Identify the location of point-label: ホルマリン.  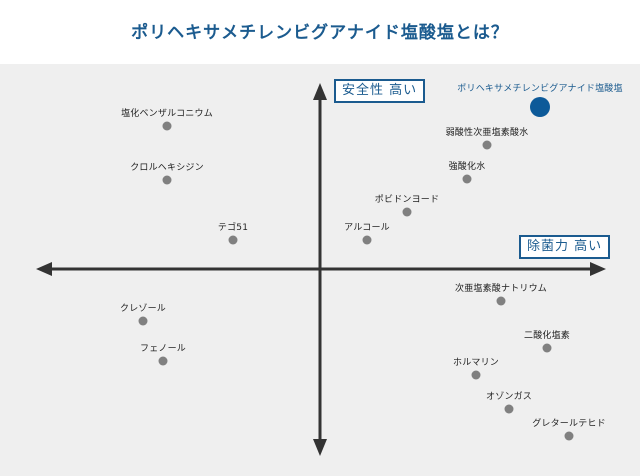
(476, 363).